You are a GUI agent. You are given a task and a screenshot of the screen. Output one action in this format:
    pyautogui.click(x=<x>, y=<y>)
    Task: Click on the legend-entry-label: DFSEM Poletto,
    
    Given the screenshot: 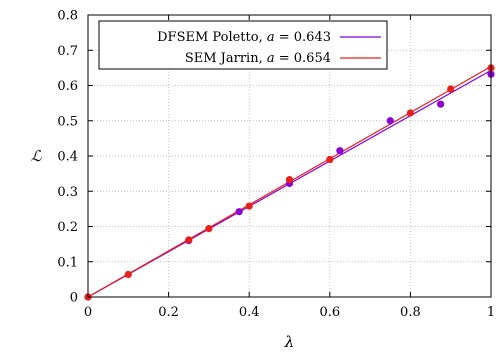 What is the action you would take?
    pyautogui.click(x=212, y=37)
    